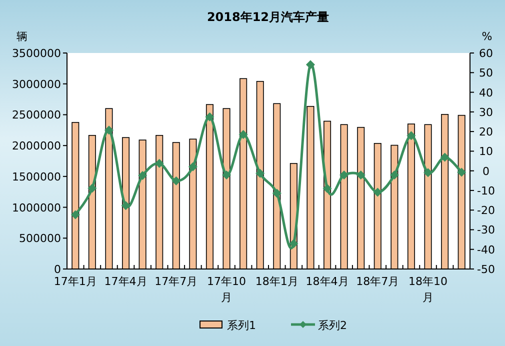 This screenshot has width=505, height=346. I want to click on y2-tick-label: 20, so click(486, 132).